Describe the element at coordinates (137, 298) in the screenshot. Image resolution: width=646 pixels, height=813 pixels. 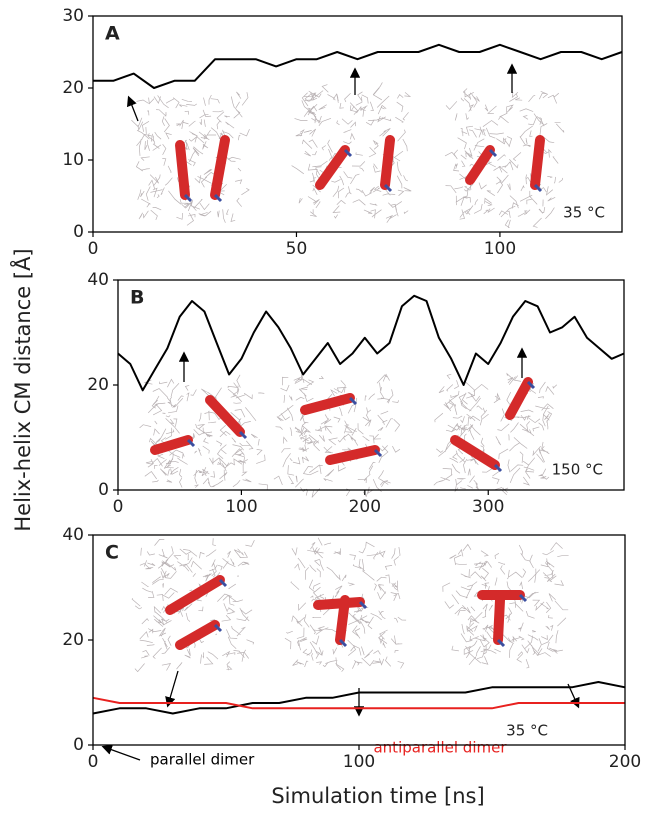
I see `panel-letter: B` at that location.